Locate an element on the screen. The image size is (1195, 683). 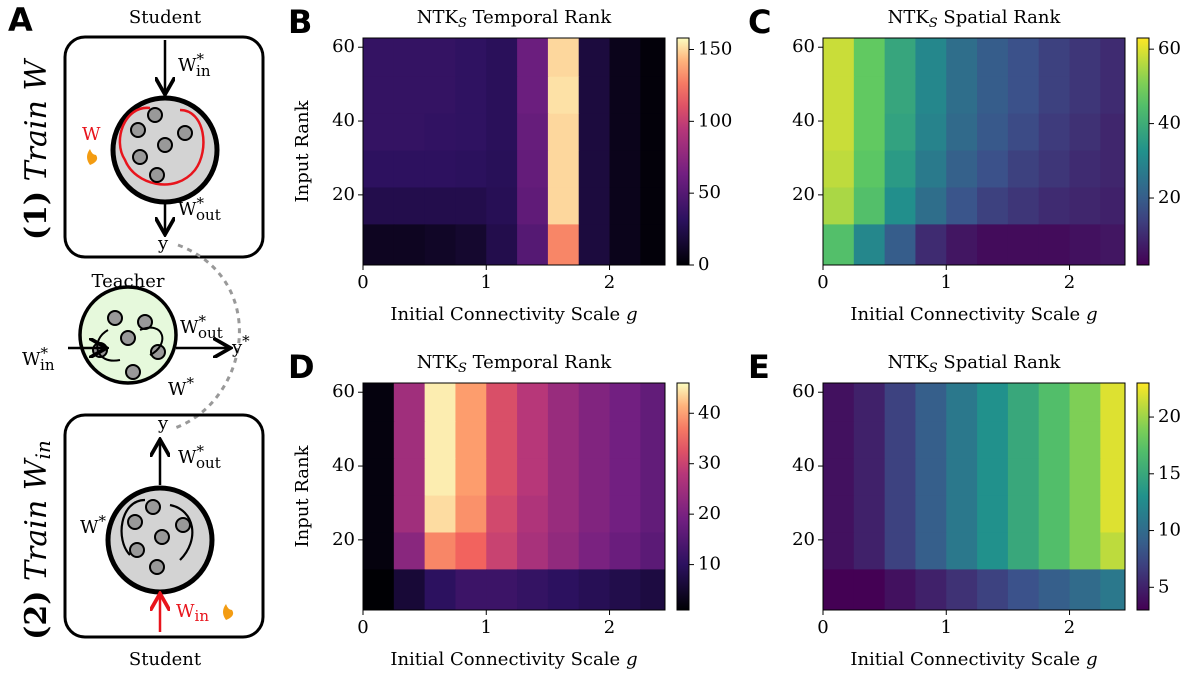
y-tick-label: 20 is located at coordinates (803, 194).